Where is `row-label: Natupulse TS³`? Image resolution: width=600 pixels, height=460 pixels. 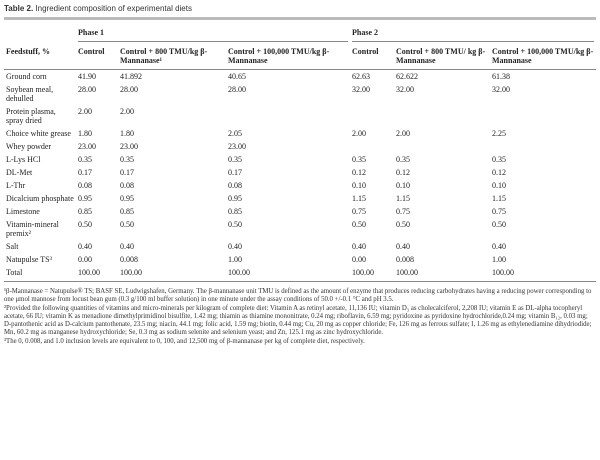
row-label: Natupulse TS³ is located at coordinates (29, 259).